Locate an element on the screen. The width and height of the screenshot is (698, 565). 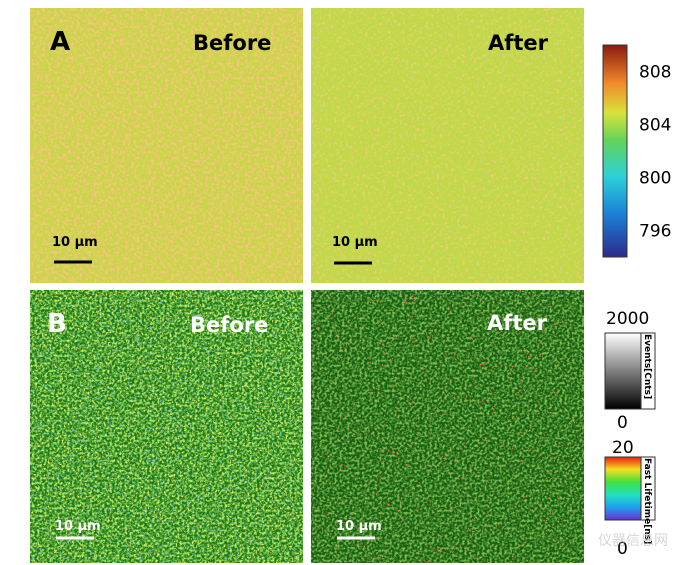
panel-label: B is located at coordinates (57, 324).